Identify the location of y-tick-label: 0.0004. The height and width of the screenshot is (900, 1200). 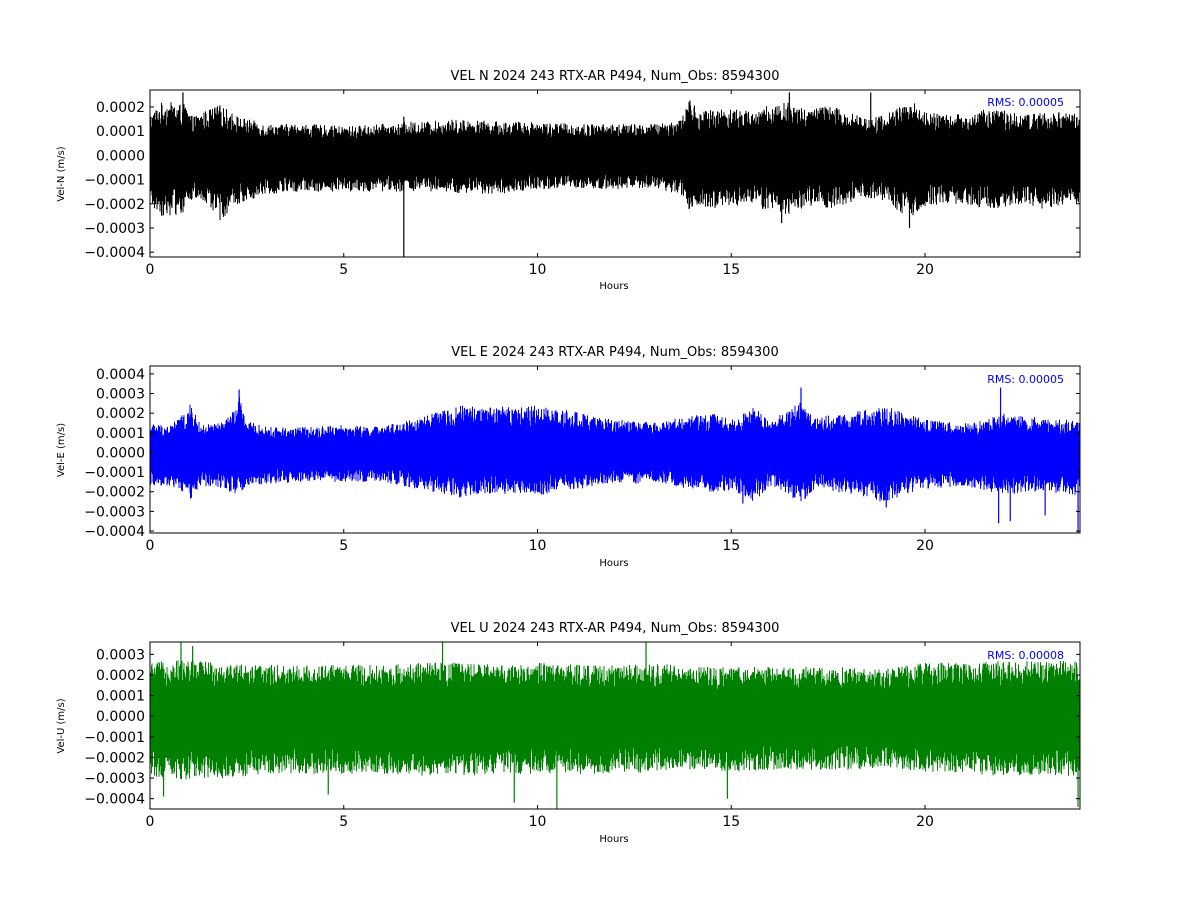
(120, 375).